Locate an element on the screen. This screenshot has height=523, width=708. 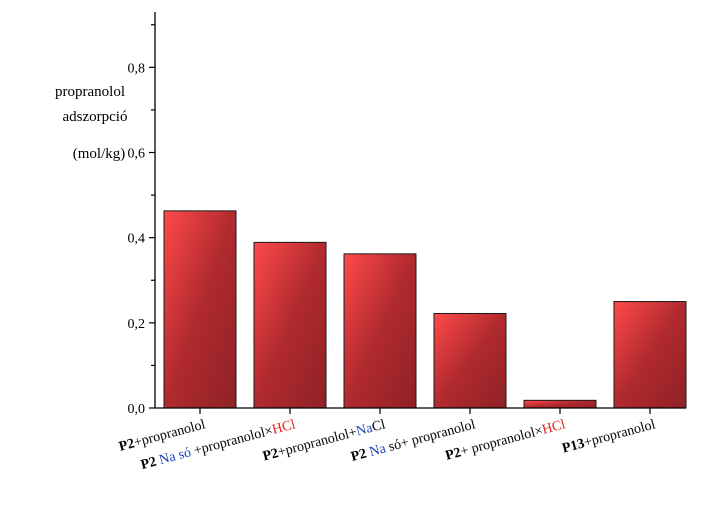
y-axis-title-line-3: (mol/kg) is located at coordinates (99, 154).